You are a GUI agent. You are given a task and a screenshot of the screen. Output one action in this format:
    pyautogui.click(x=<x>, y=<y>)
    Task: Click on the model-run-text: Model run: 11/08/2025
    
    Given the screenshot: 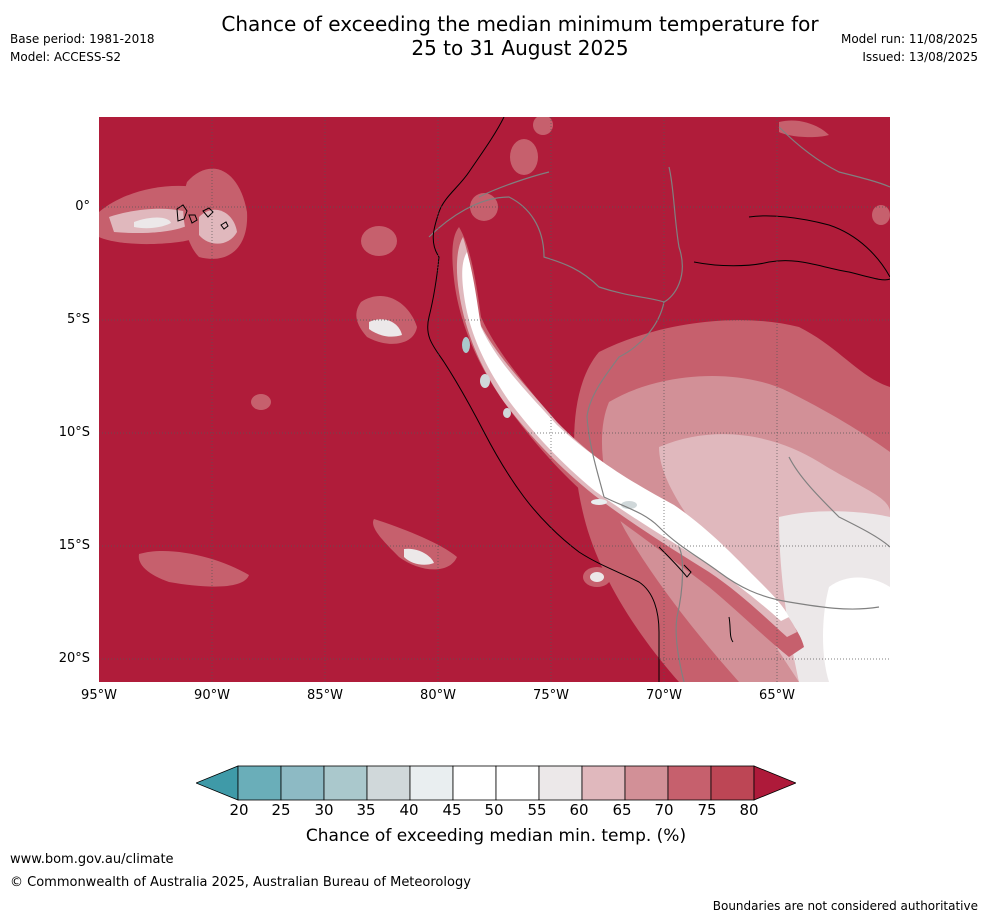 What is the action you would take?
    pyautogui.click(x=909, y=39)
    